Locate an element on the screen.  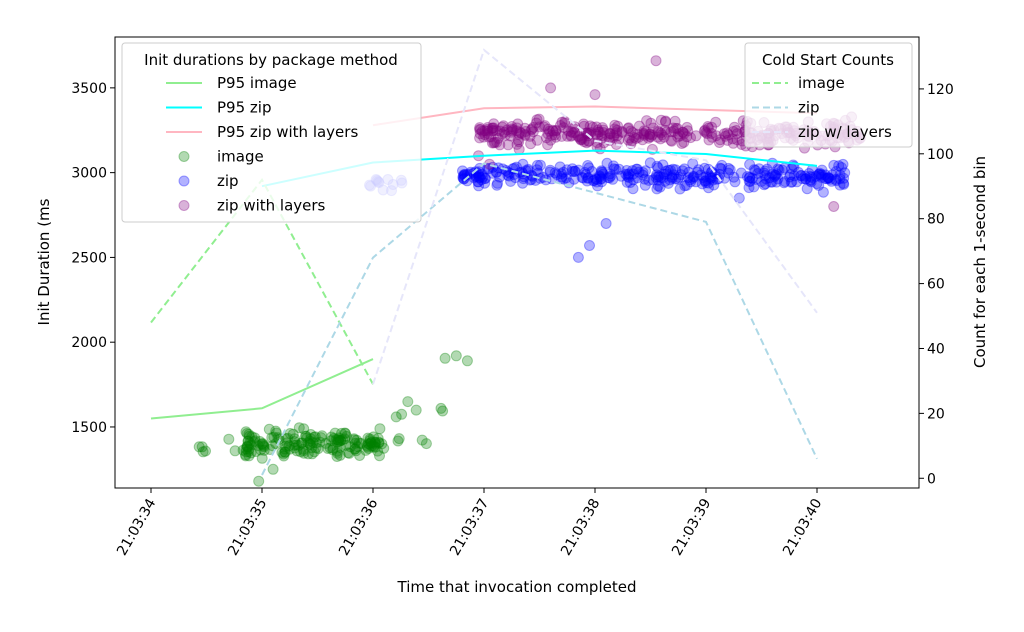
left-y-axis-title: Init Duration (ms is located at coordinates (44, 261).